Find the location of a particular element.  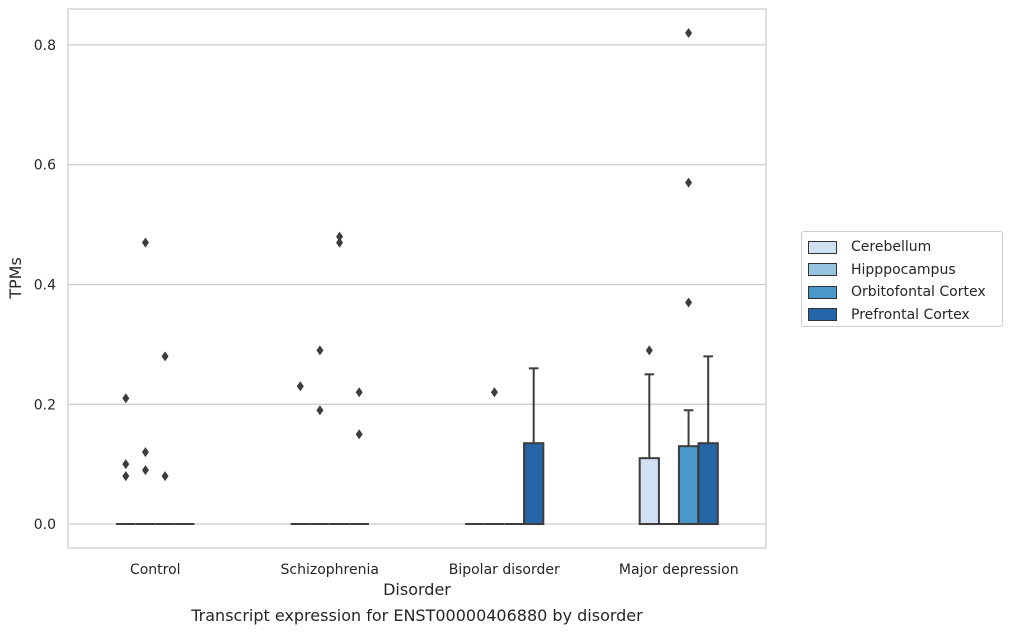

x-tick-label: Major depression is located at coordinates (679, 570).